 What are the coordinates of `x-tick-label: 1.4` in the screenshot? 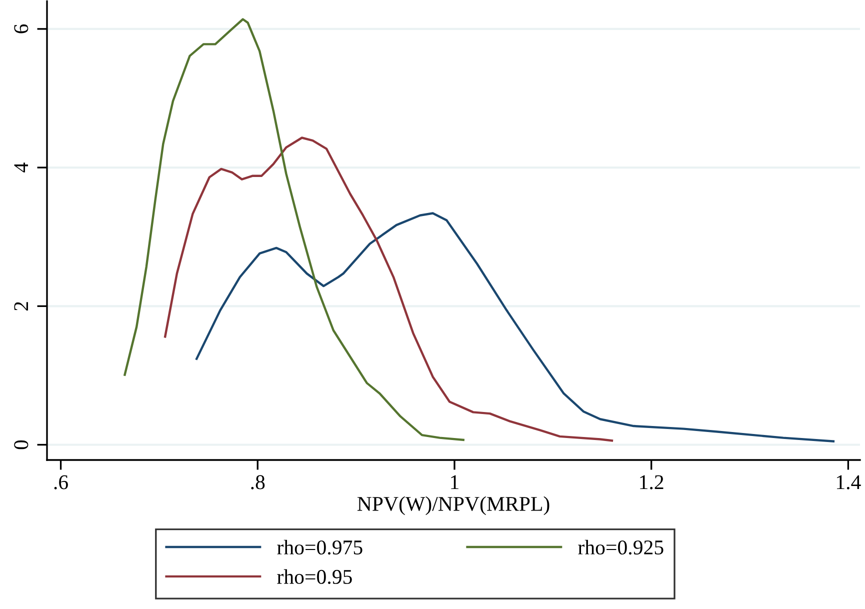 It's located at (849, 482).